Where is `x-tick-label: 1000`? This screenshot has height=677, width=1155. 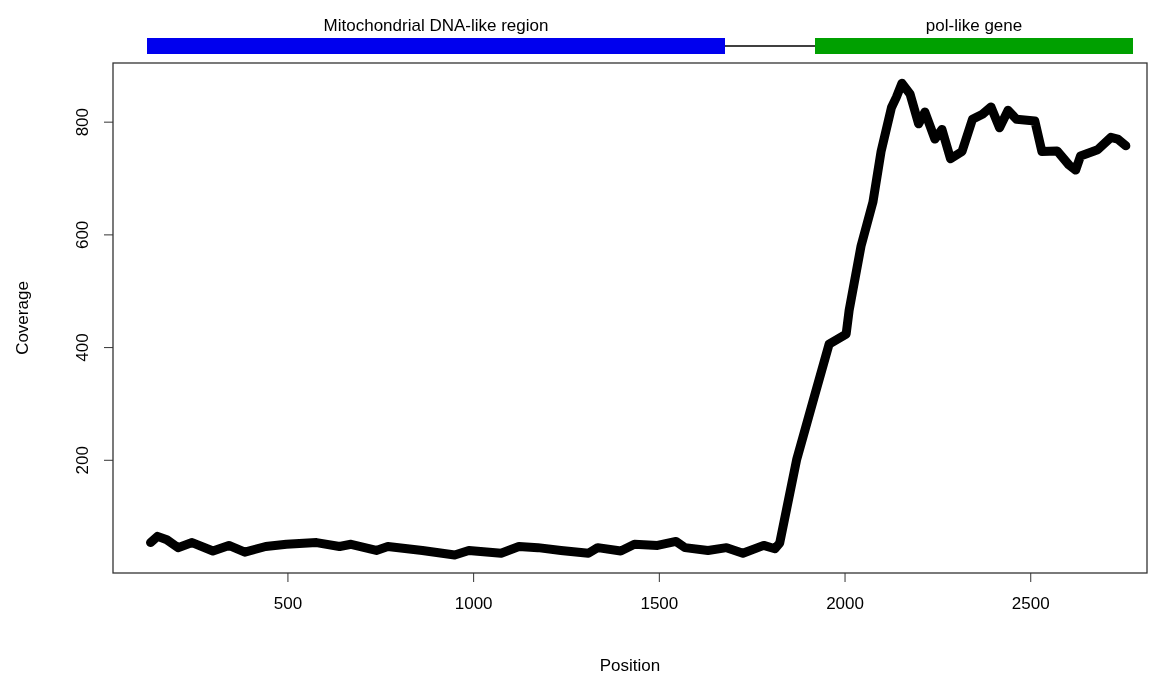
x-tick-label: 1000 is located at coordinates (473, 603).